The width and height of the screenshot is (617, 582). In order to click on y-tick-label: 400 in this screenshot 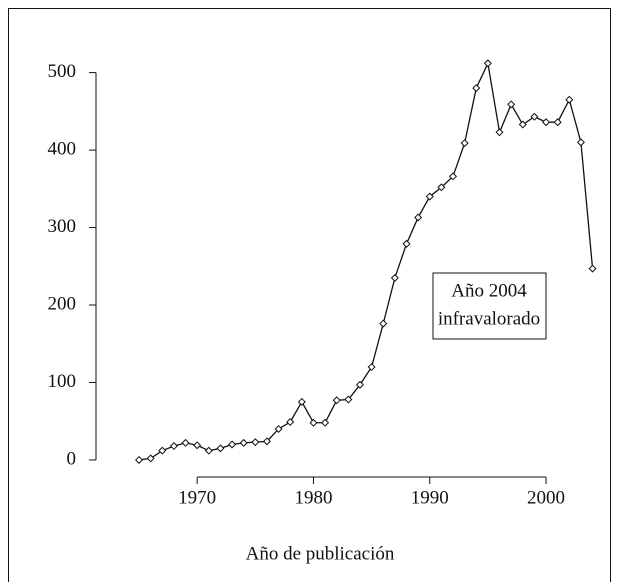, I will do `click(62, 148)`.